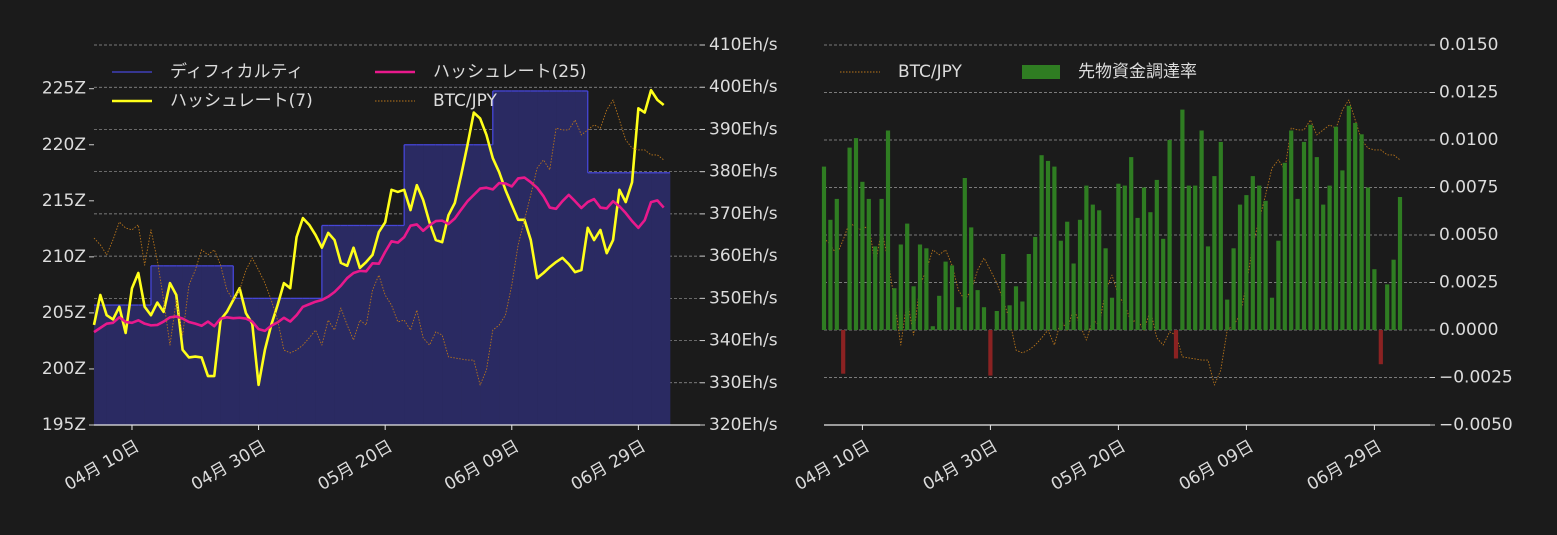 The width and height of the screenshot is (1557, 535). I want to click on legend-swatch, so click(1041, 72).